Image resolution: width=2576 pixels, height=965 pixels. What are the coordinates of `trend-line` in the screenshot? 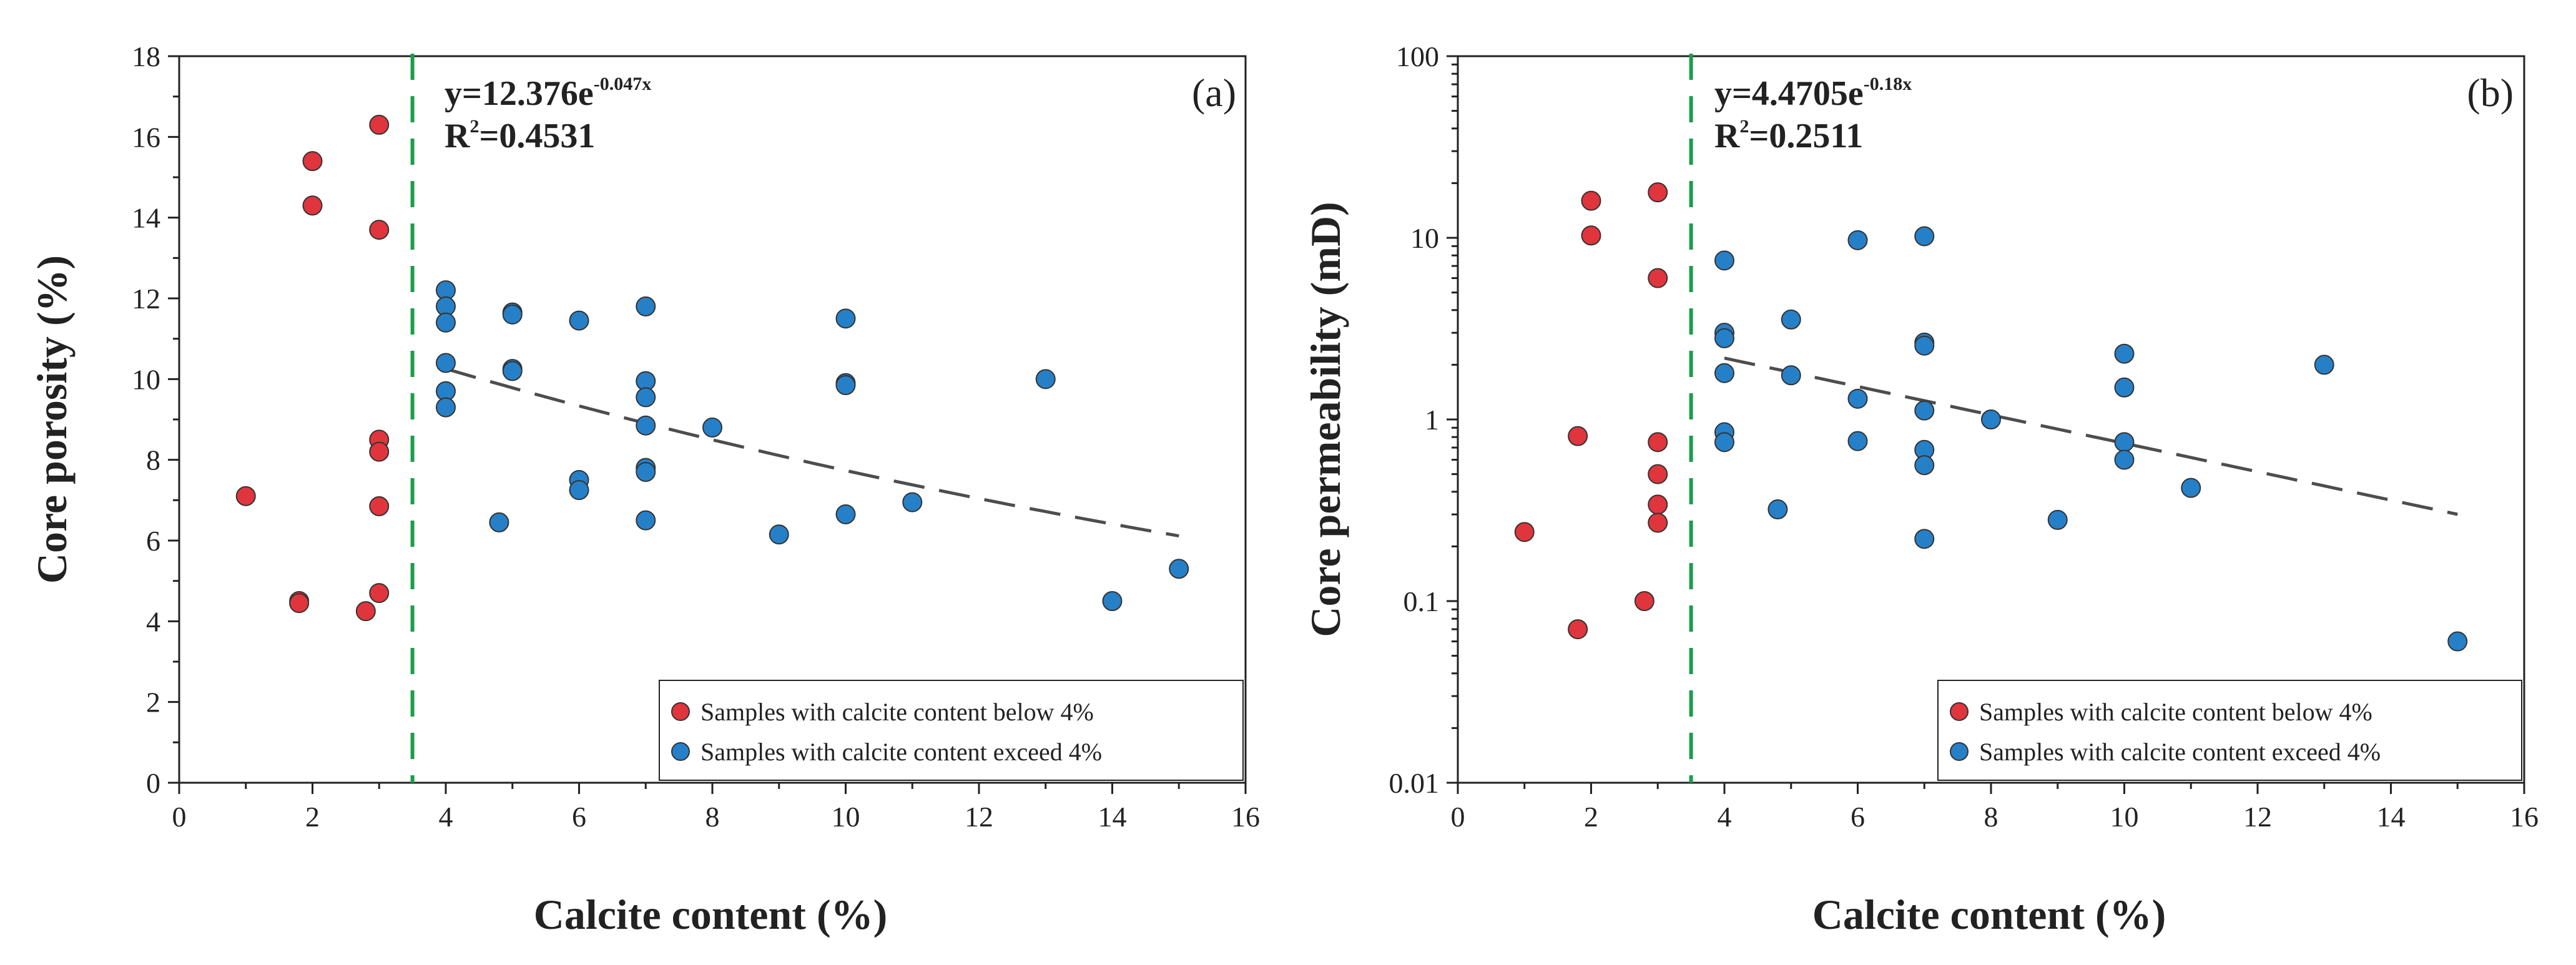 It's located at (2091, 436).